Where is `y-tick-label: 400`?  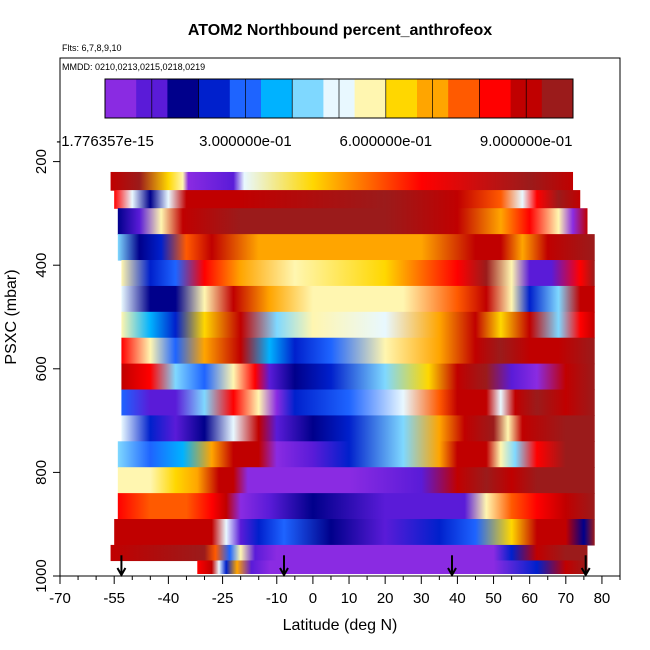
y-tick-label: 400 is located at coordinates (41, 265).